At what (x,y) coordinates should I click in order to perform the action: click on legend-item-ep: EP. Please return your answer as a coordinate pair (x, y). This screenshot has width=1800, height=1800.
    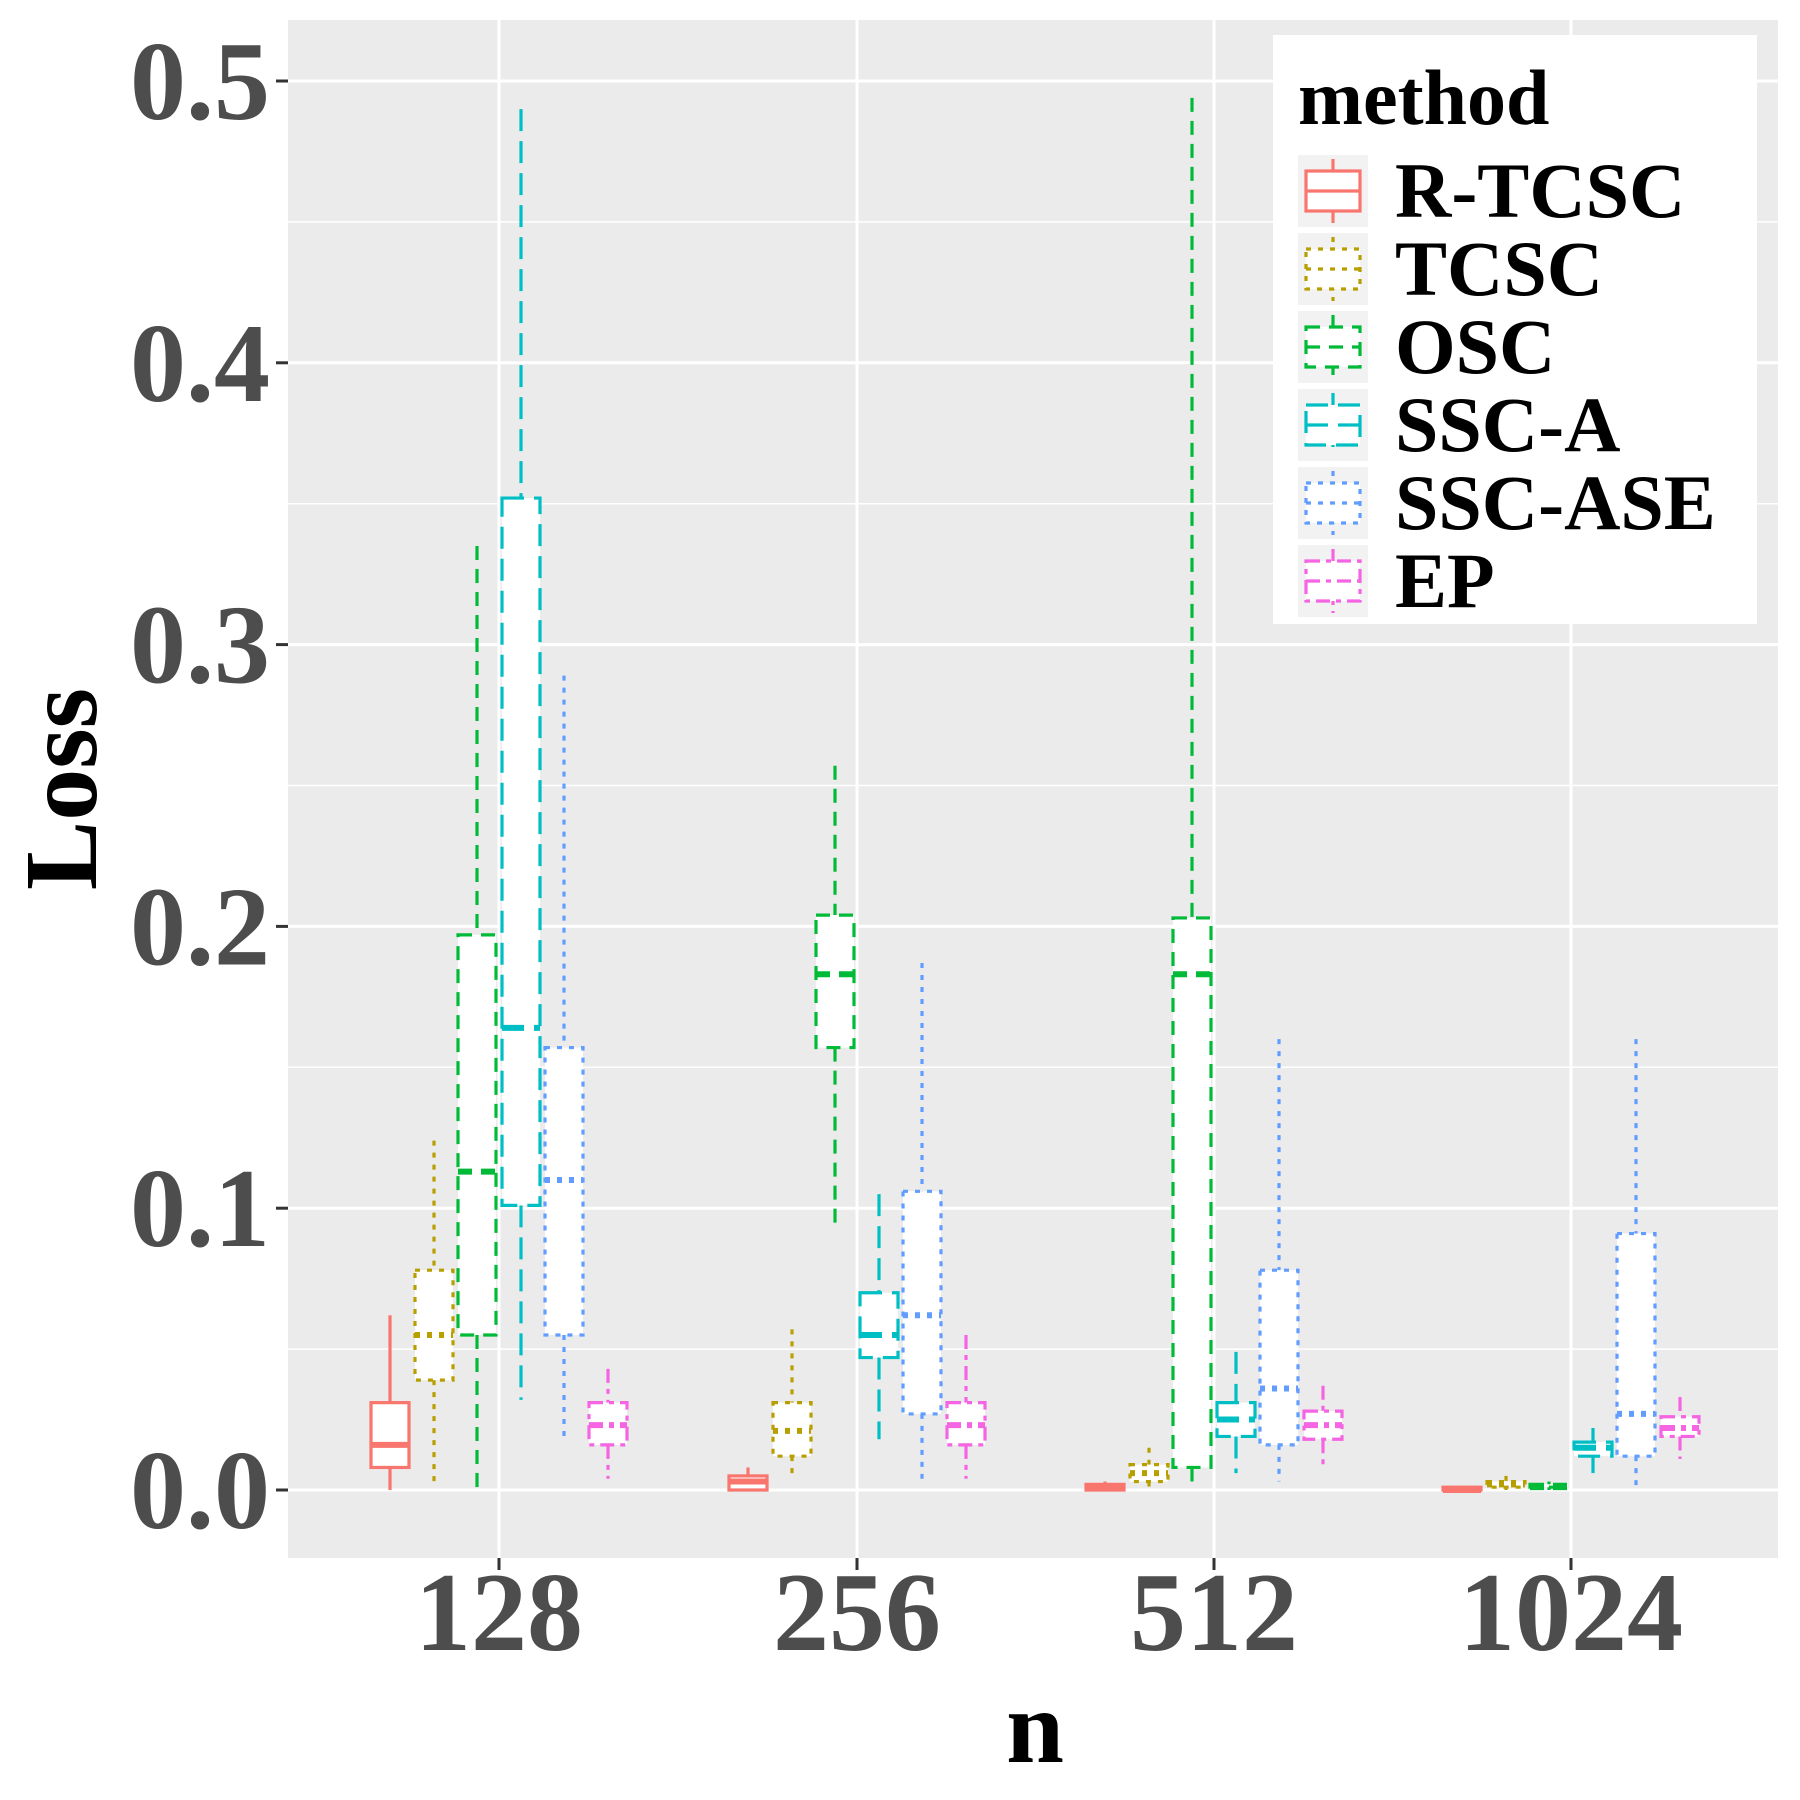
    Looking at the image, I should click on (1396, 580).